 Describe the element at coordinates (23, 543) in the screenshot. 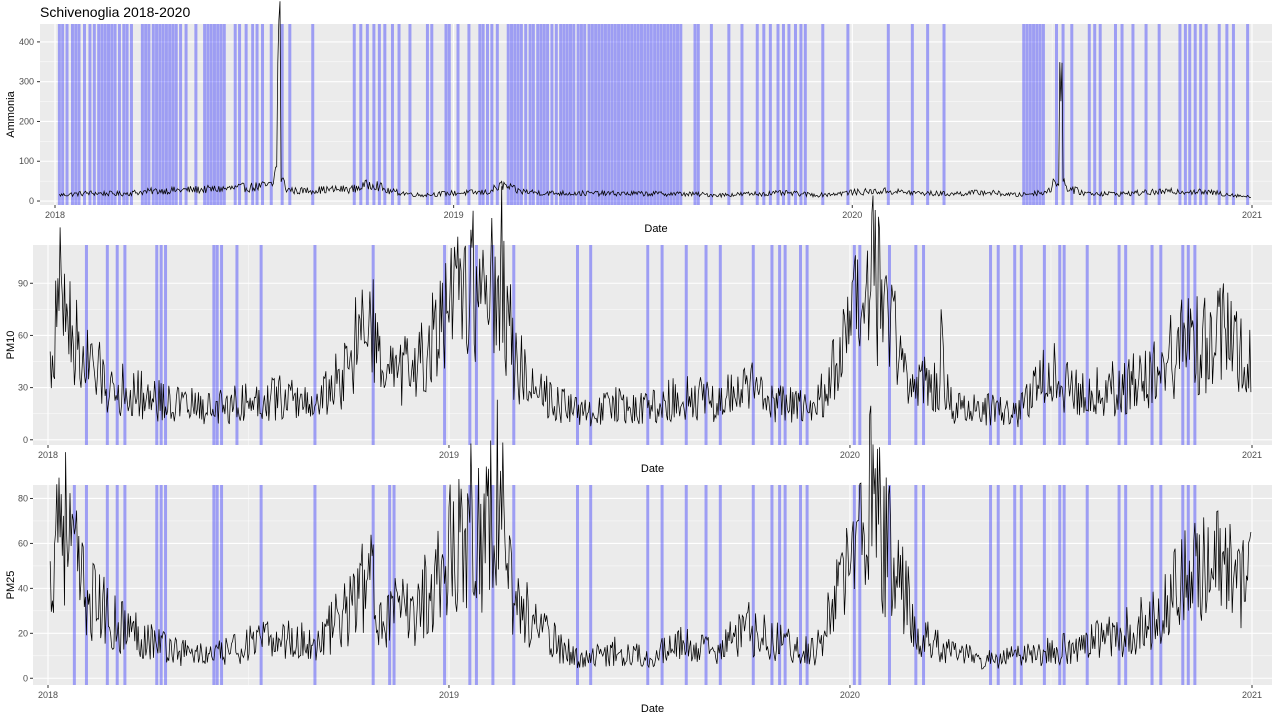

I see `y-tick-label: 60` at that location.